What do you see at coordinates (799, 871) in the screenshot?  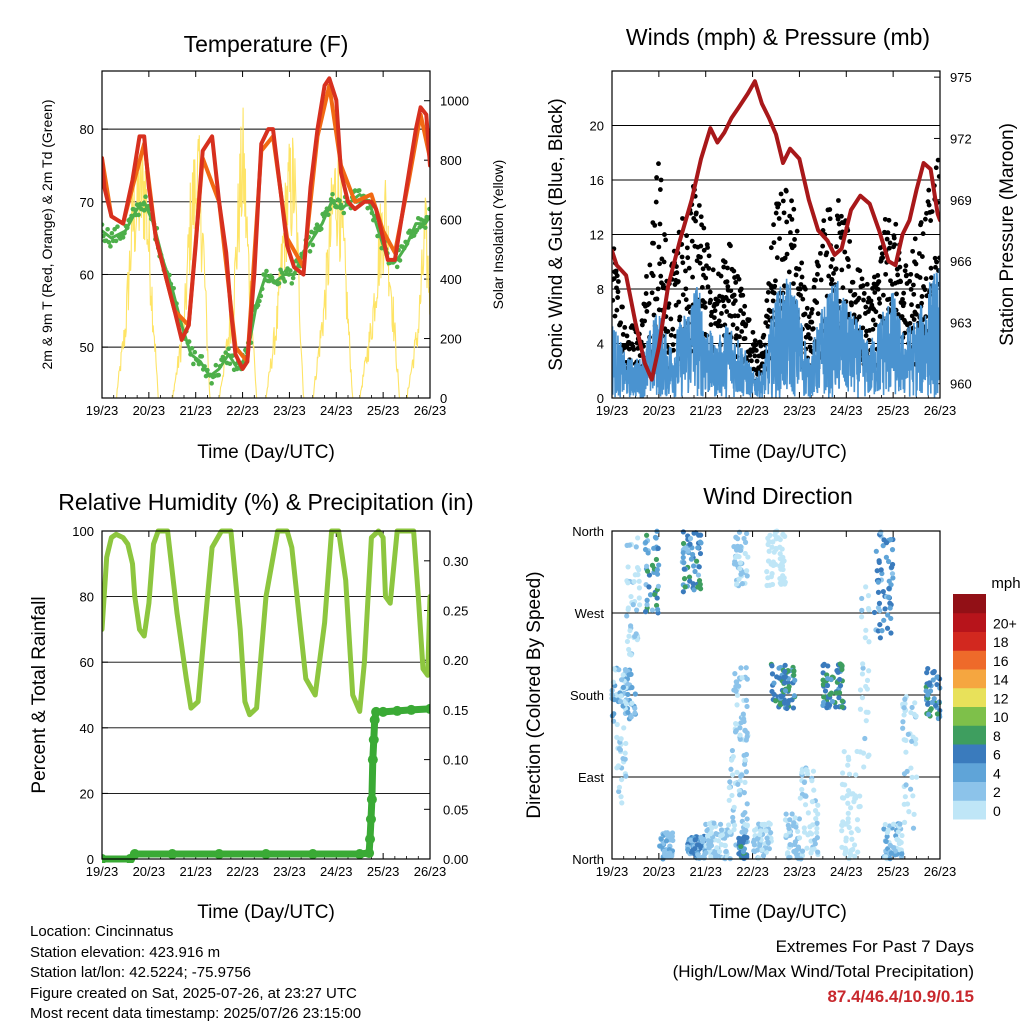 I see `x-tick-label: 23/23` at bounding box center [799, 871].